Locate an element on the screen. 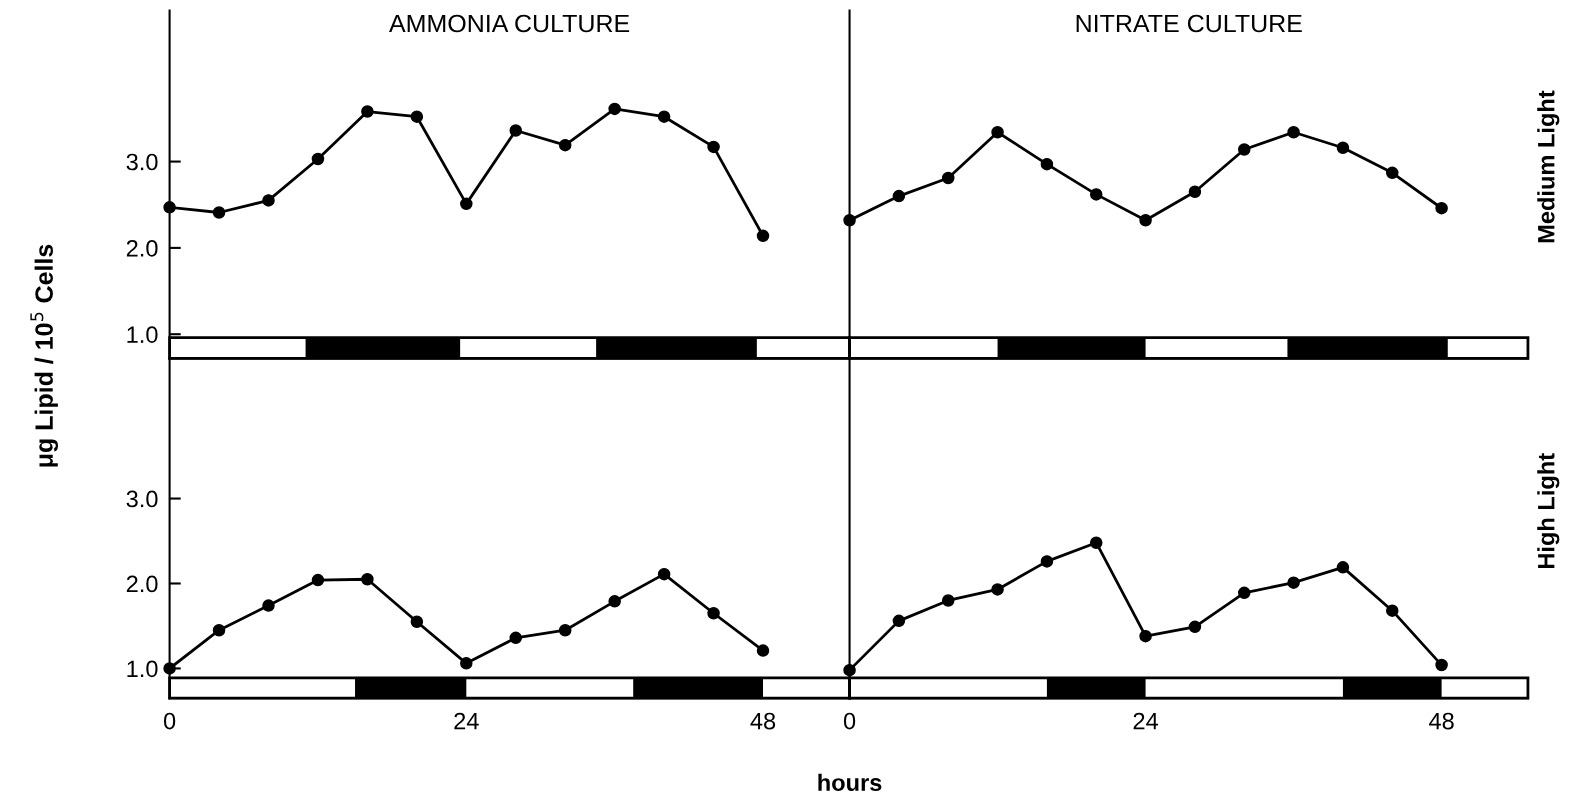 The height and width of the screenshot is (809, 1585). x-axis-title: hours is located at coordinates (850, 782).